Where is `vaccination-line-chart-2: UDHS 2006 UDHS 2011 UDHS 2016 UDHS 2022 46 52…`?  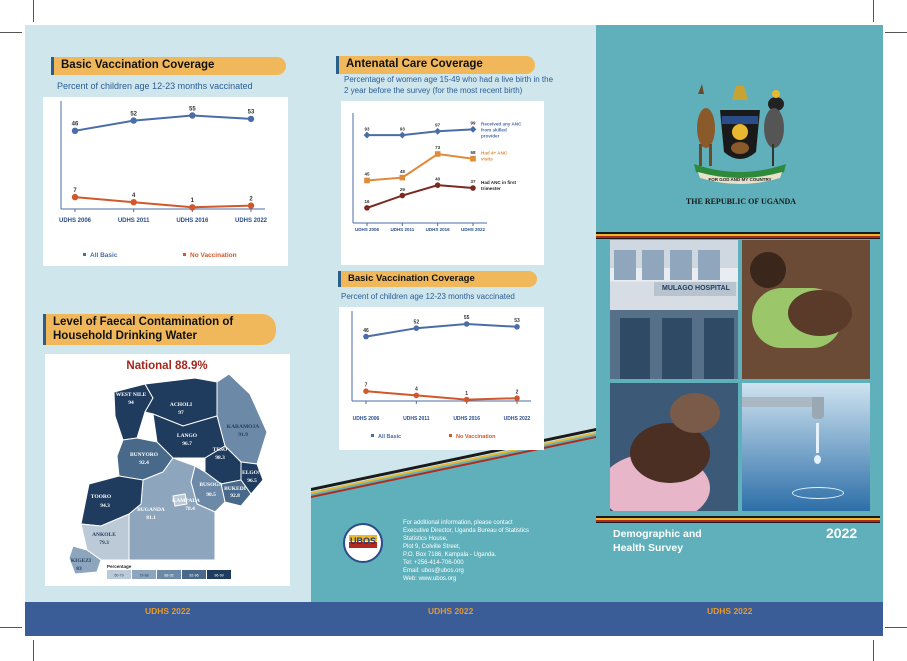 vaccination-line-chart-2: UDHS 2006 UDHS 2011 UDHS 2016 UDHS 2022 46 52… is located at coordinates (441, 375).